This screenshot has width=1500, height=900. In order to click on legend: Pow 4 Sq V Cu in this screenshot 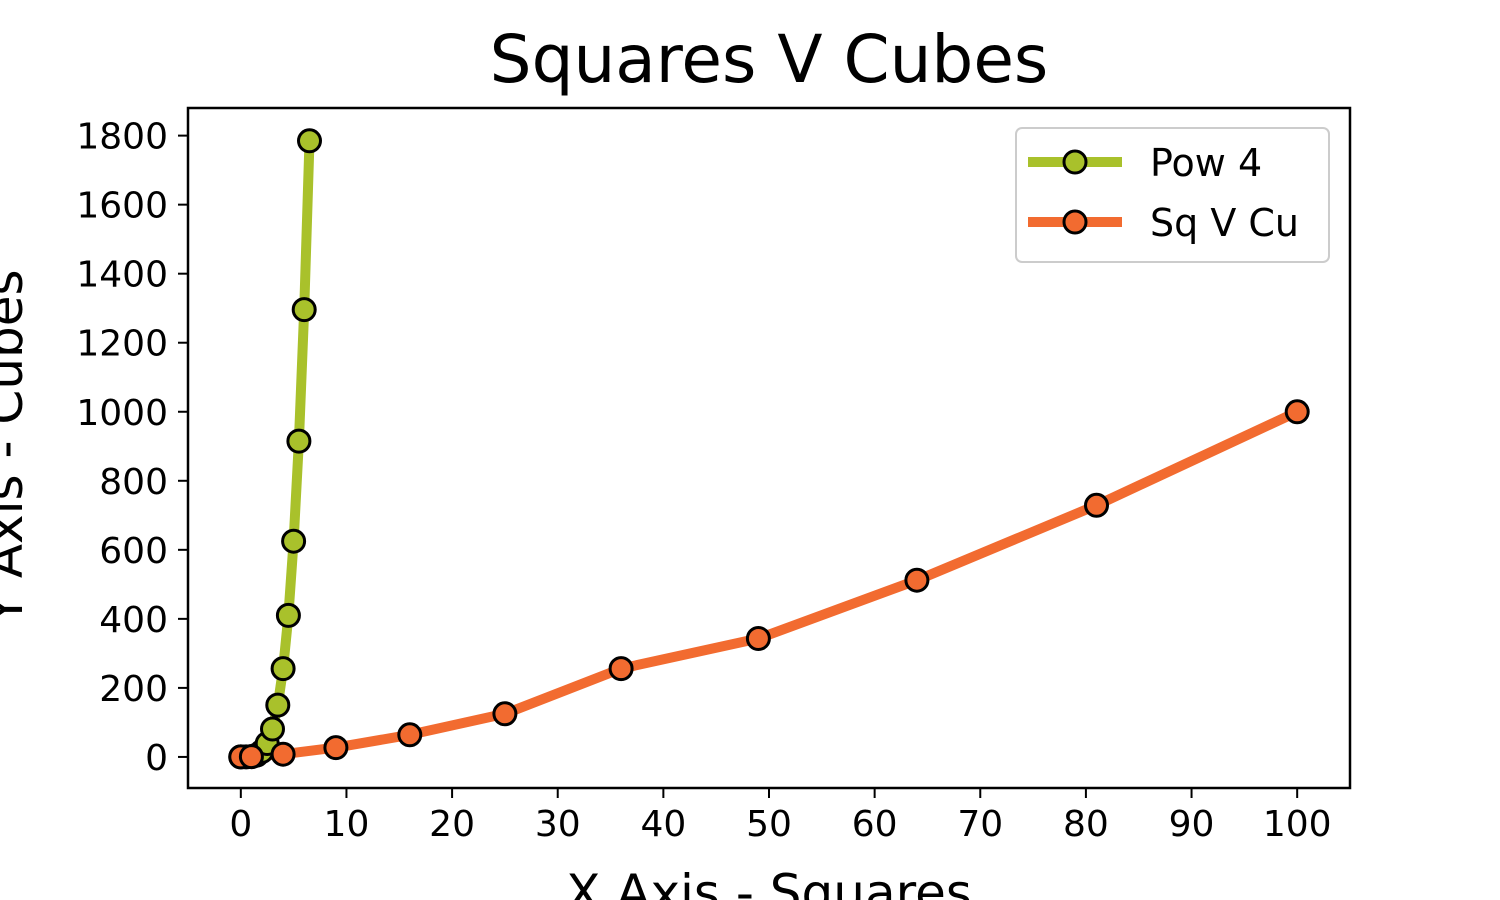, I will do `click(1172, 195)`.